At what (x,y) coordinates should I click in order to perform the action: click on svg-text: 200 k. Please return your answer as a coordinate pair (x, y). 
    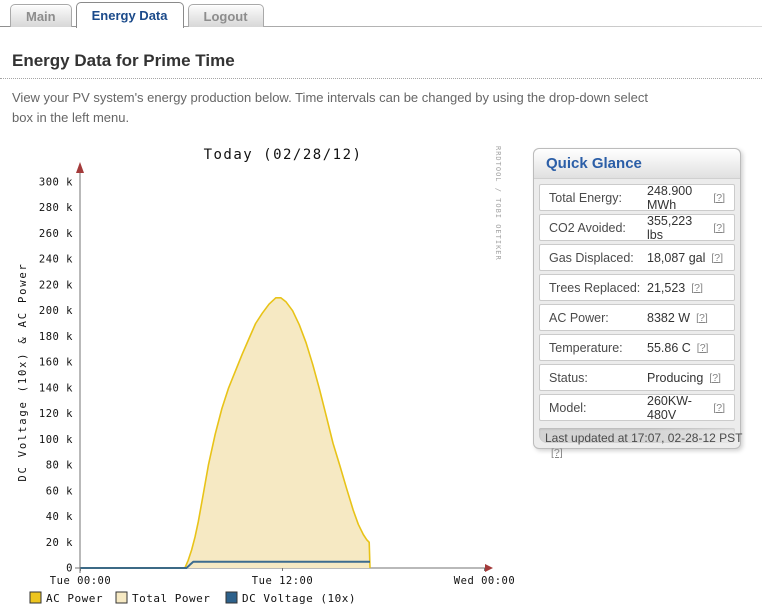
    Looking at the image, I should click on (56, 311).